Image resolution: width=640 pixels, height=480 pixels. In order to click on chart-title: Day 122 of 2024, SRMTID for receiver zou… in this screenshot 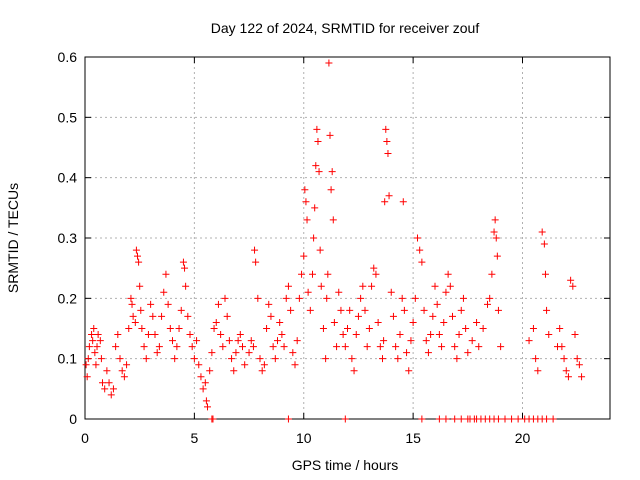, I will do `click(345, 28)`.